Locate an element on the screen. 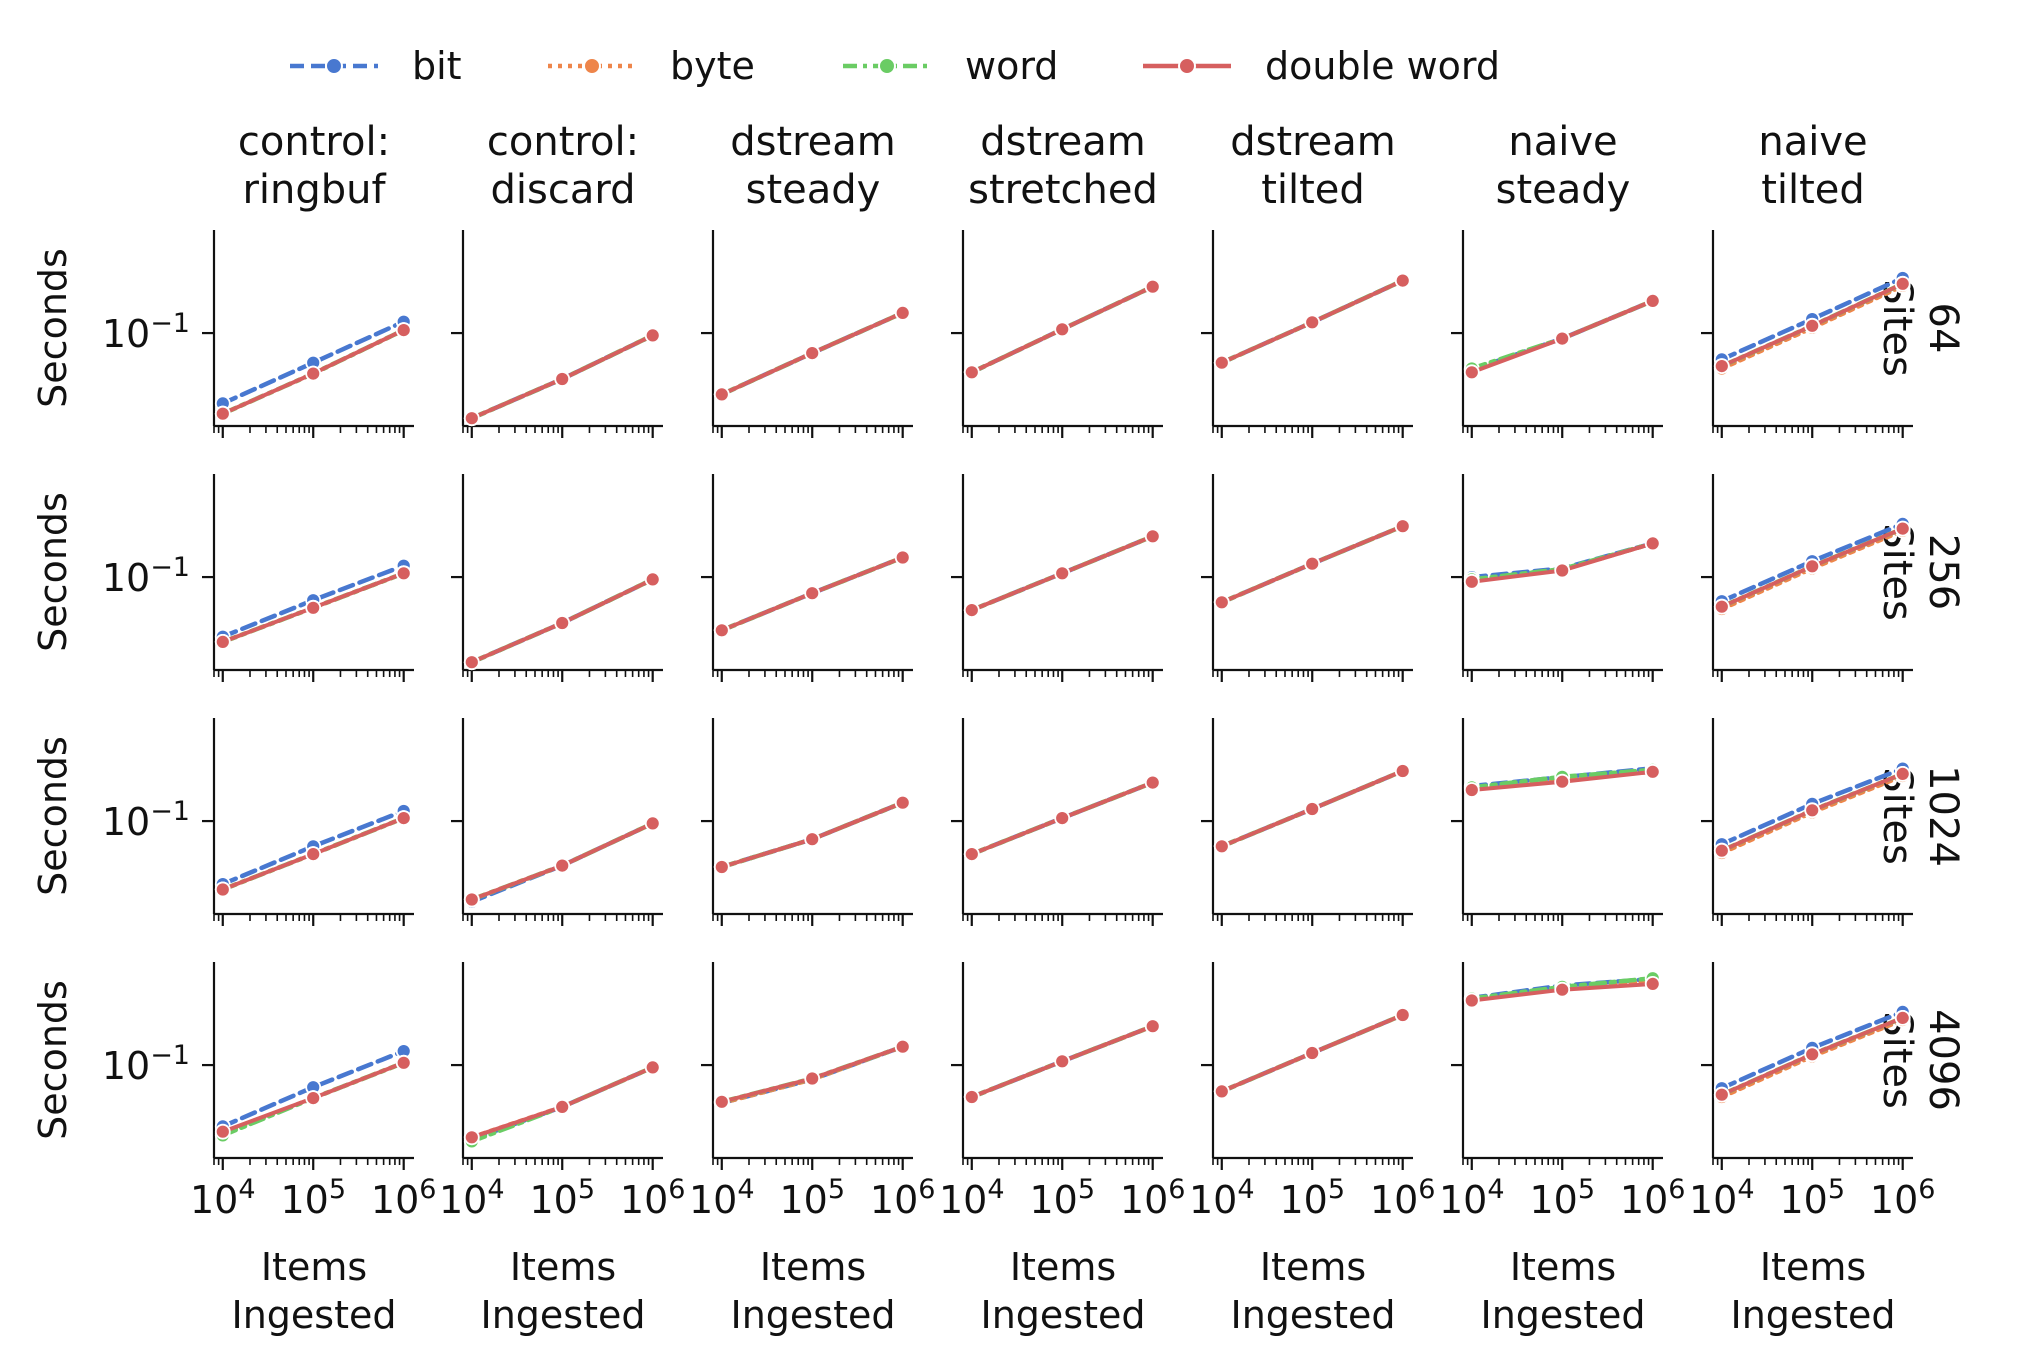 The image size is (2024, 1365). column-title: control:ringbuf is located at coordinates (314, 166).